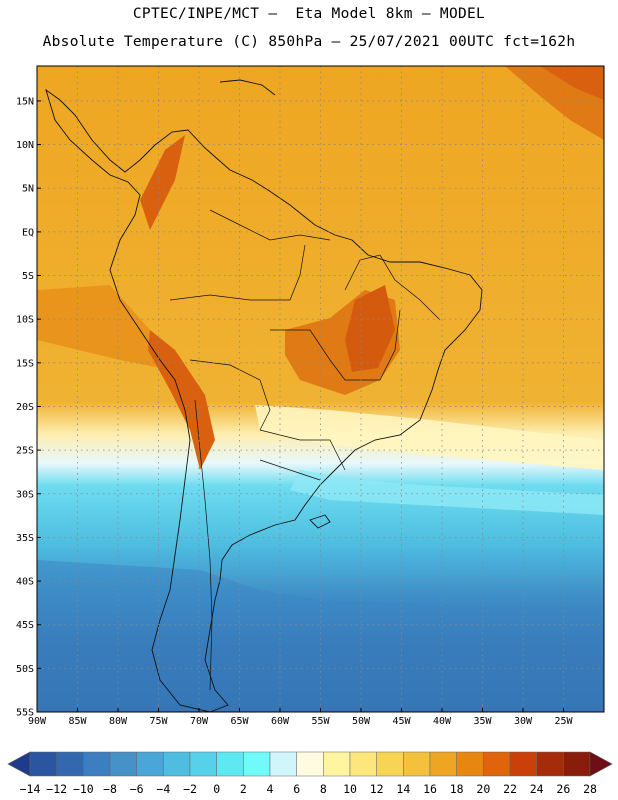 The height and width of the screenshot is (800, 618). I want to click on lon-label: 65W, so click(239, 721).